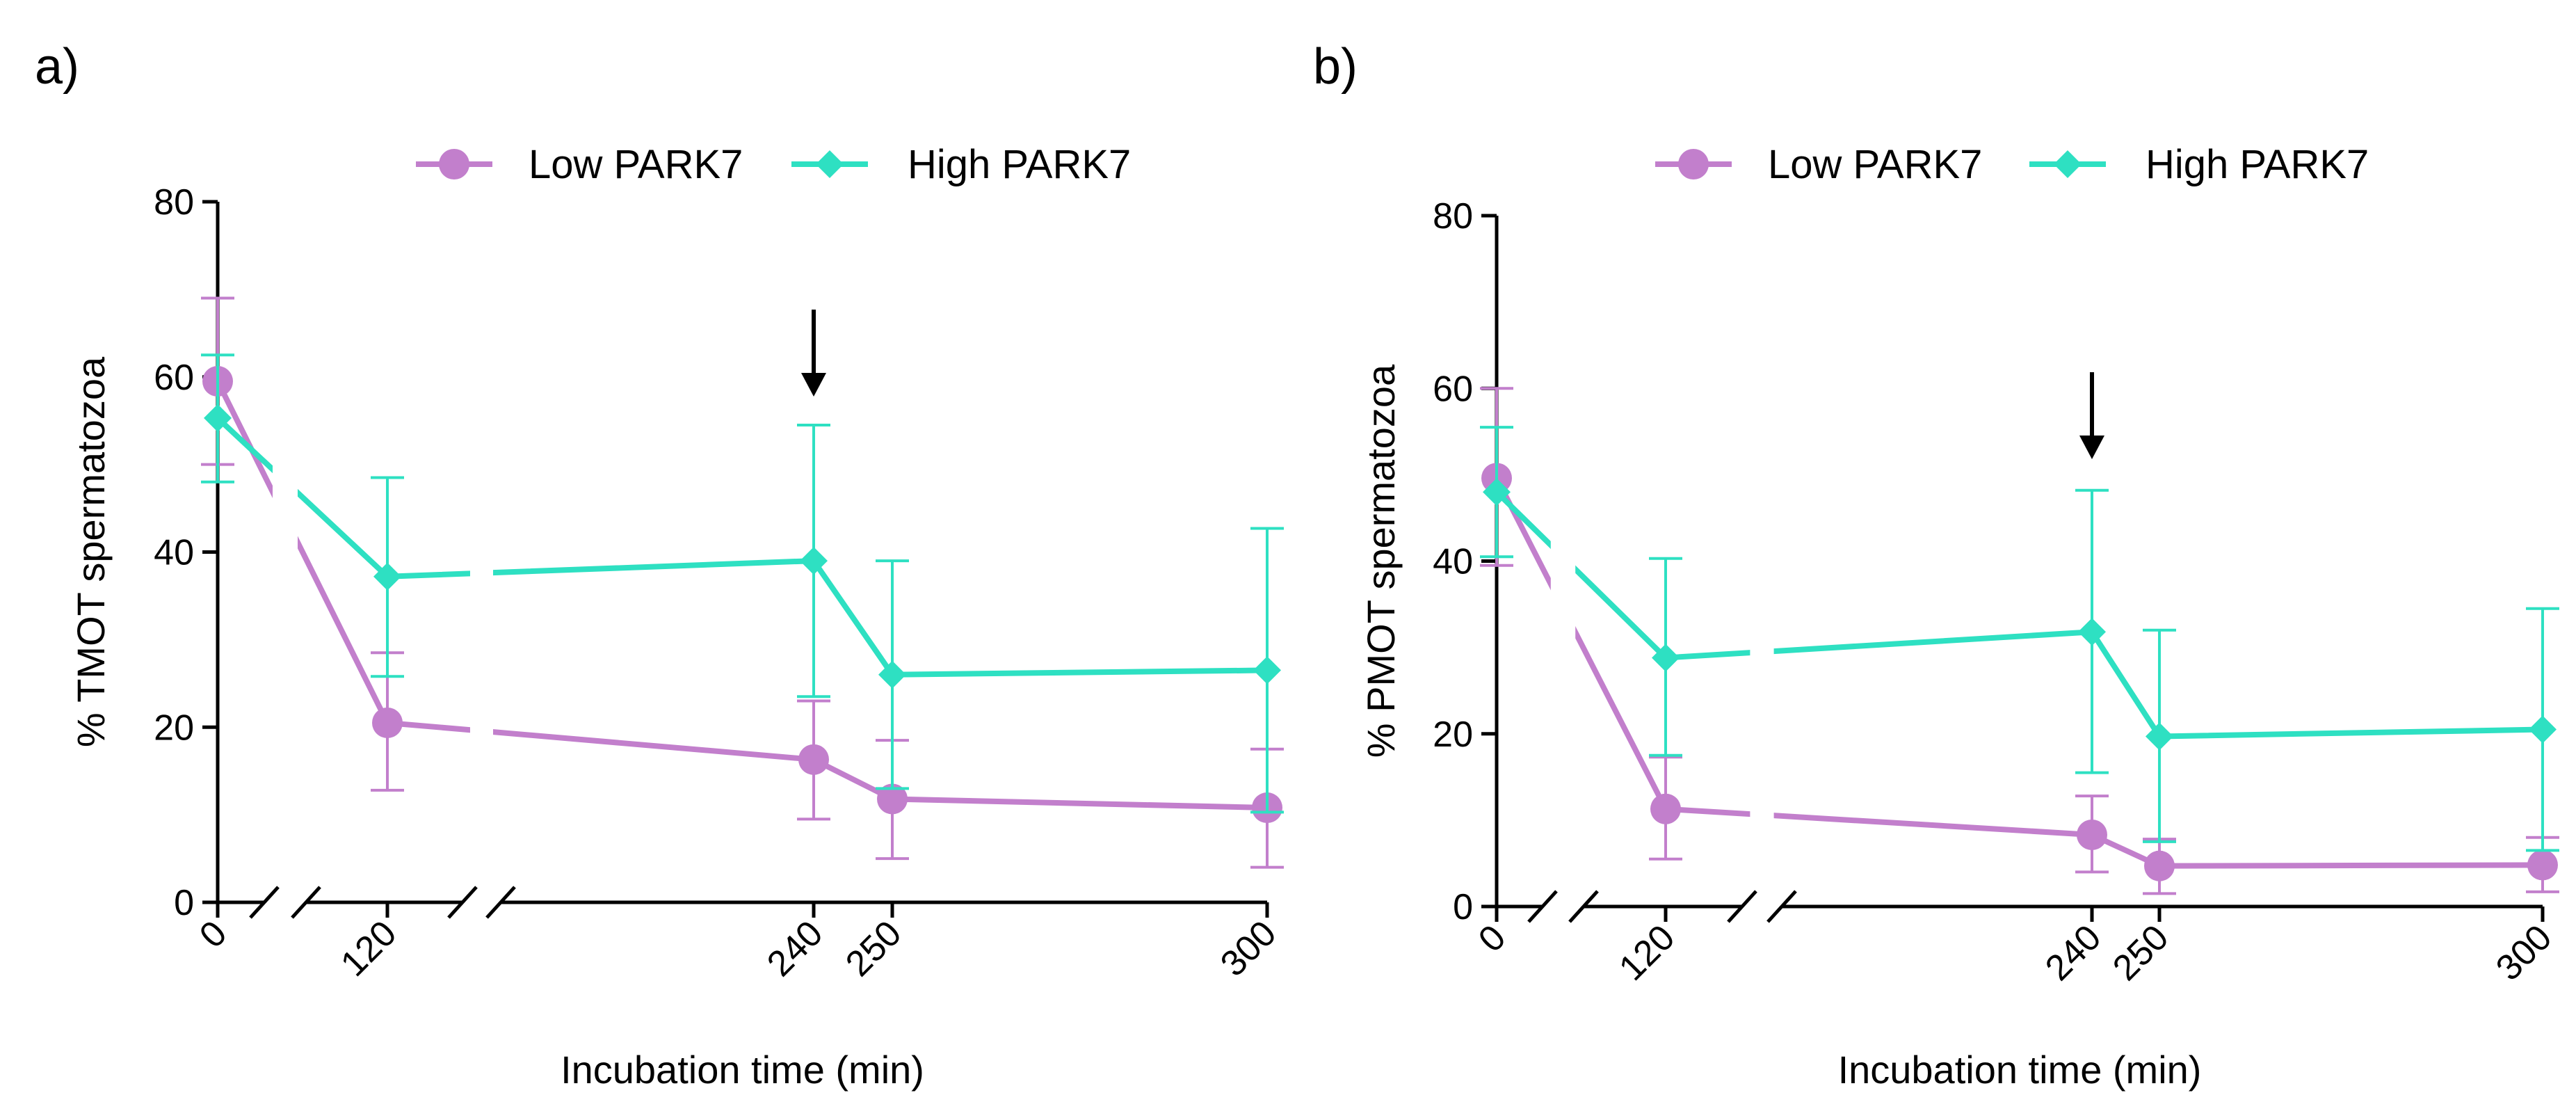  I want to click on panel-label: b), so click(1335, 67).